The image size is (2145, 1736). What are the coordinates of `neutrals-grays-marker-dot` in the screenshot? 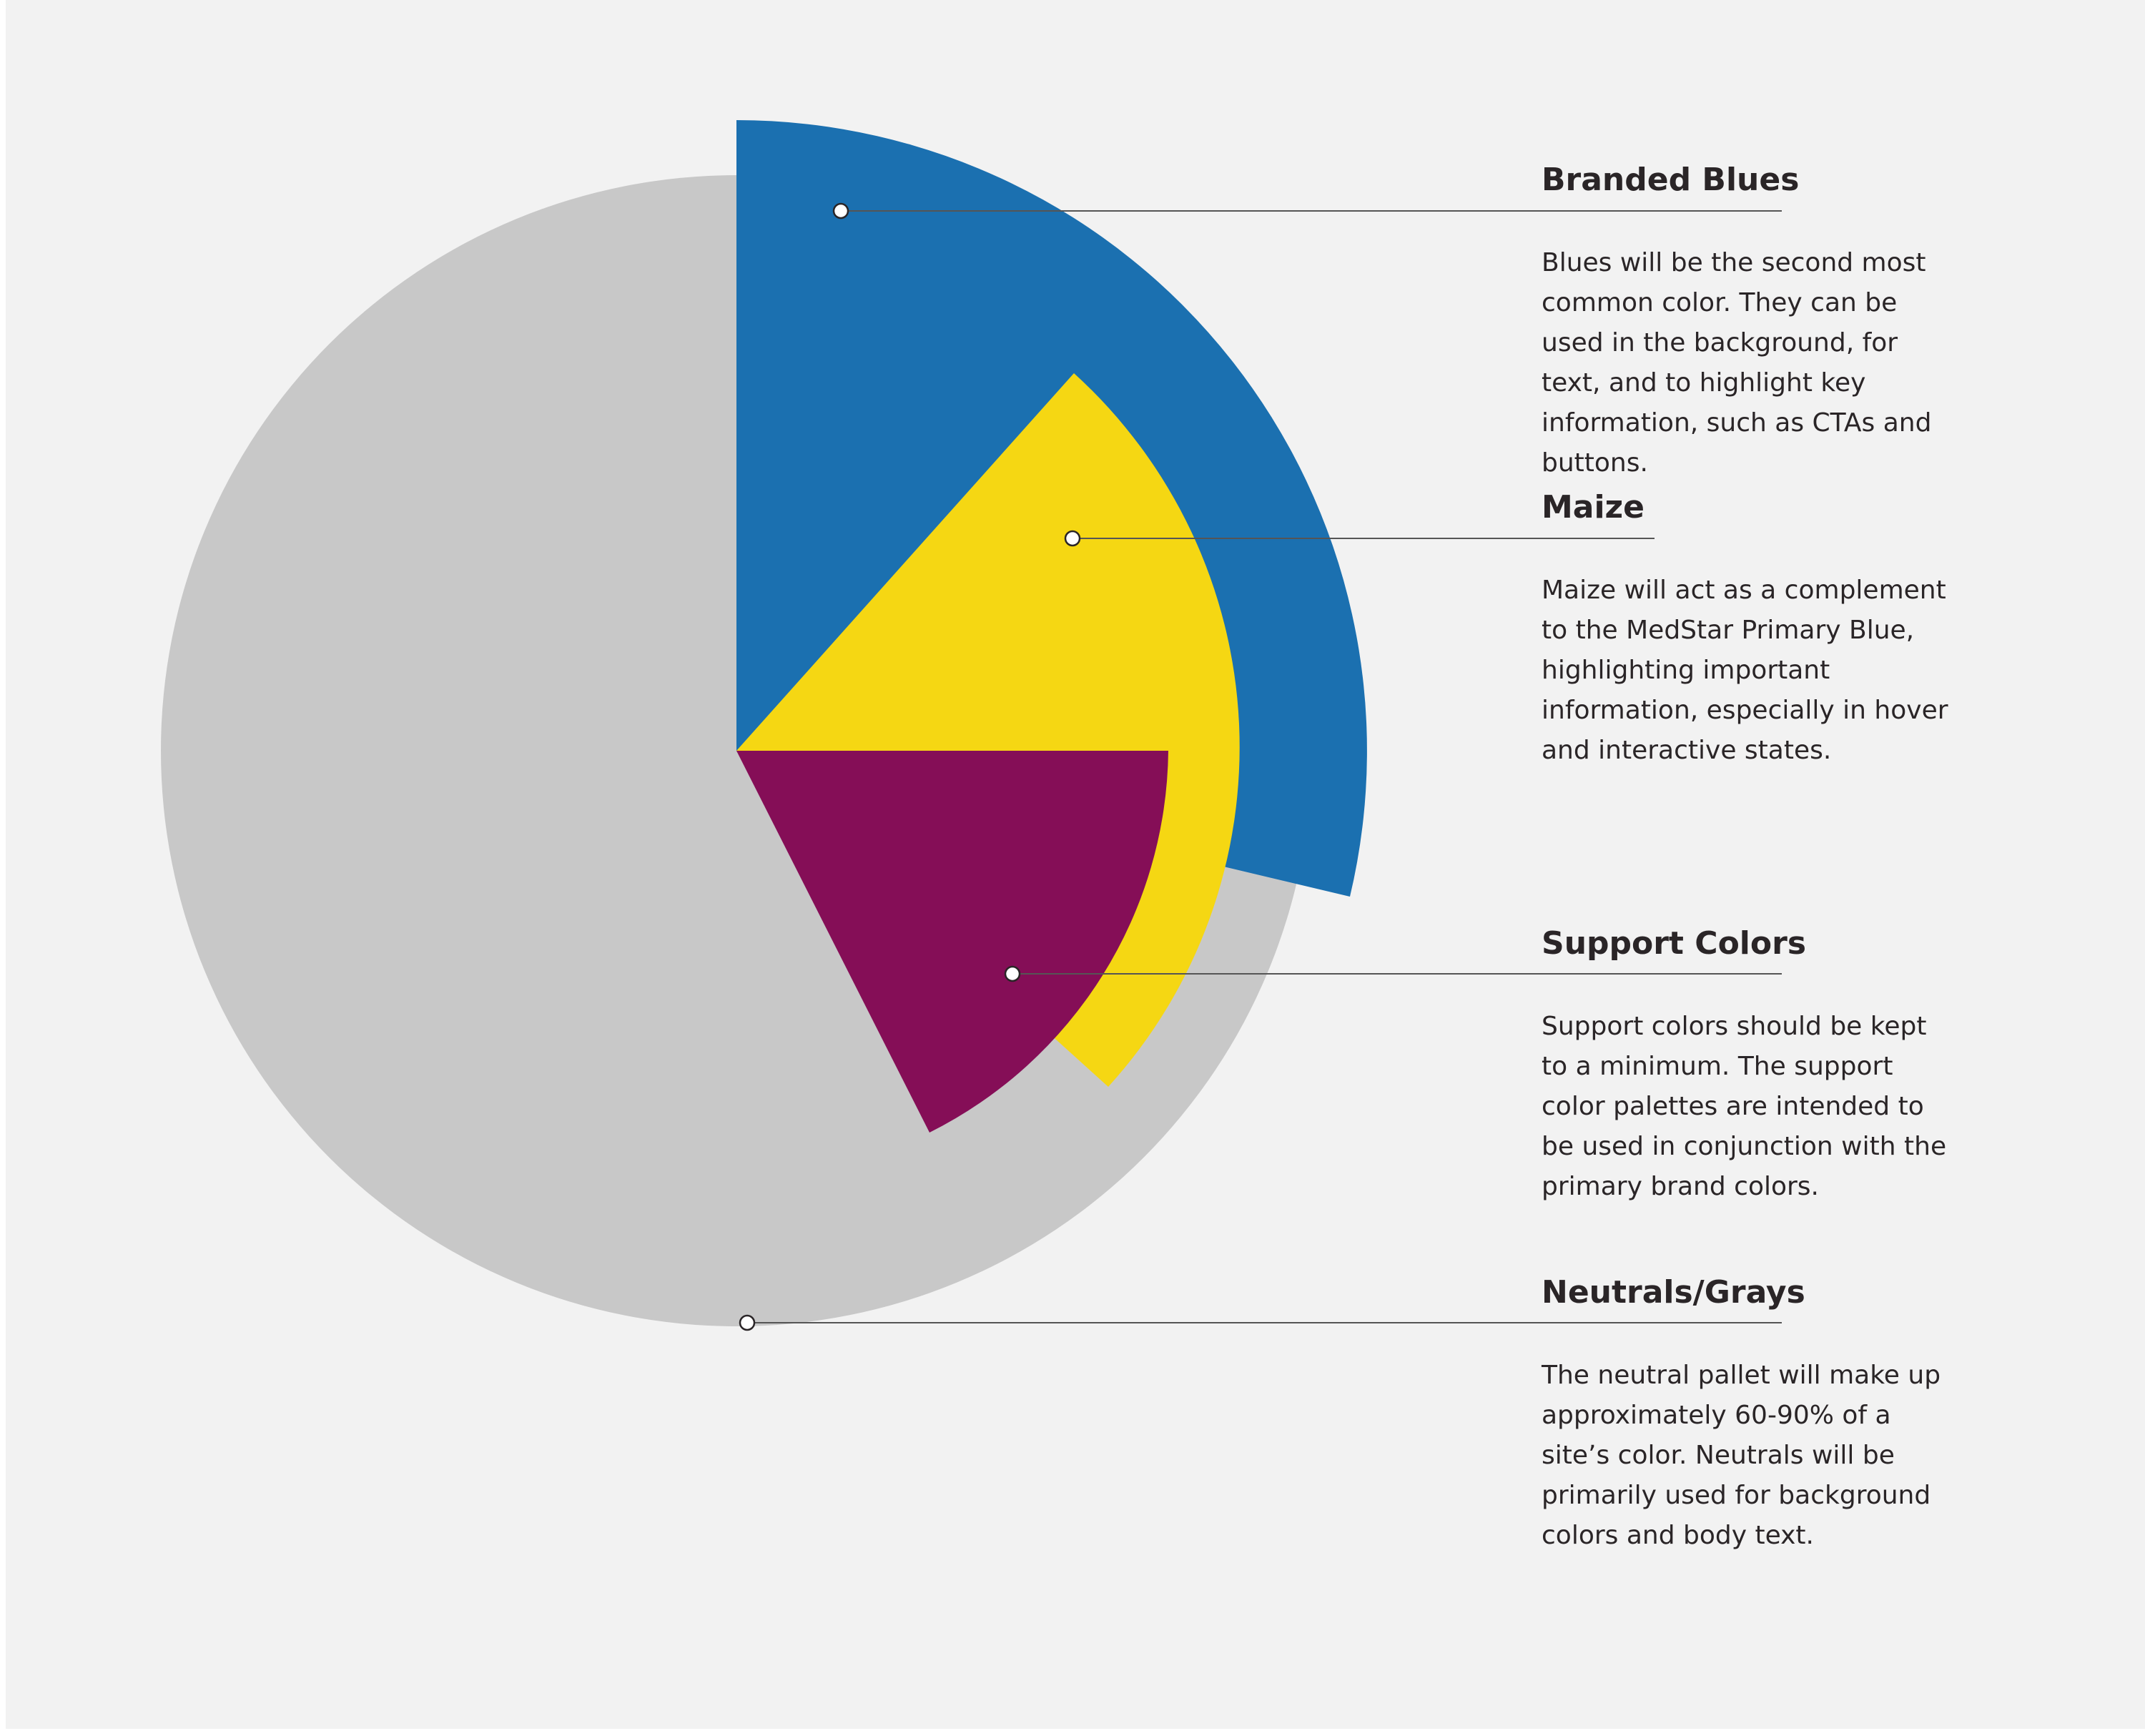 It's located at (747, 1322).